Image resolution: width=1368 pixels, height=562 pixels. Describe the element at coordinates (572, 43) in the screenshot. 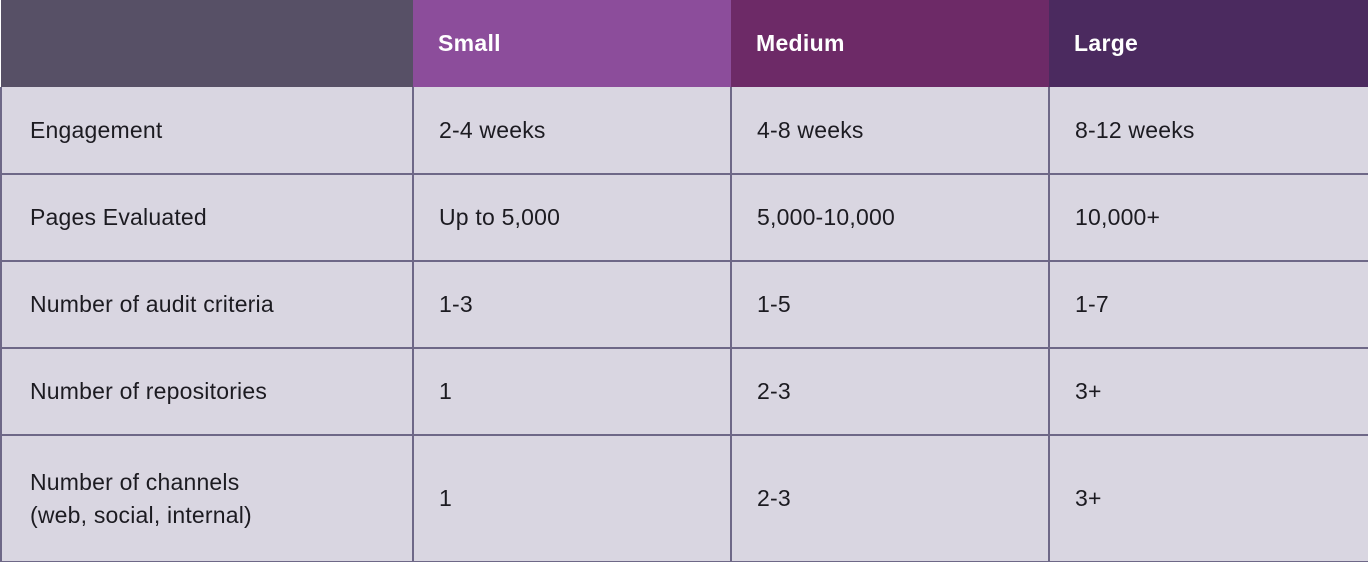

I see `column-header-small: Small` at that location.